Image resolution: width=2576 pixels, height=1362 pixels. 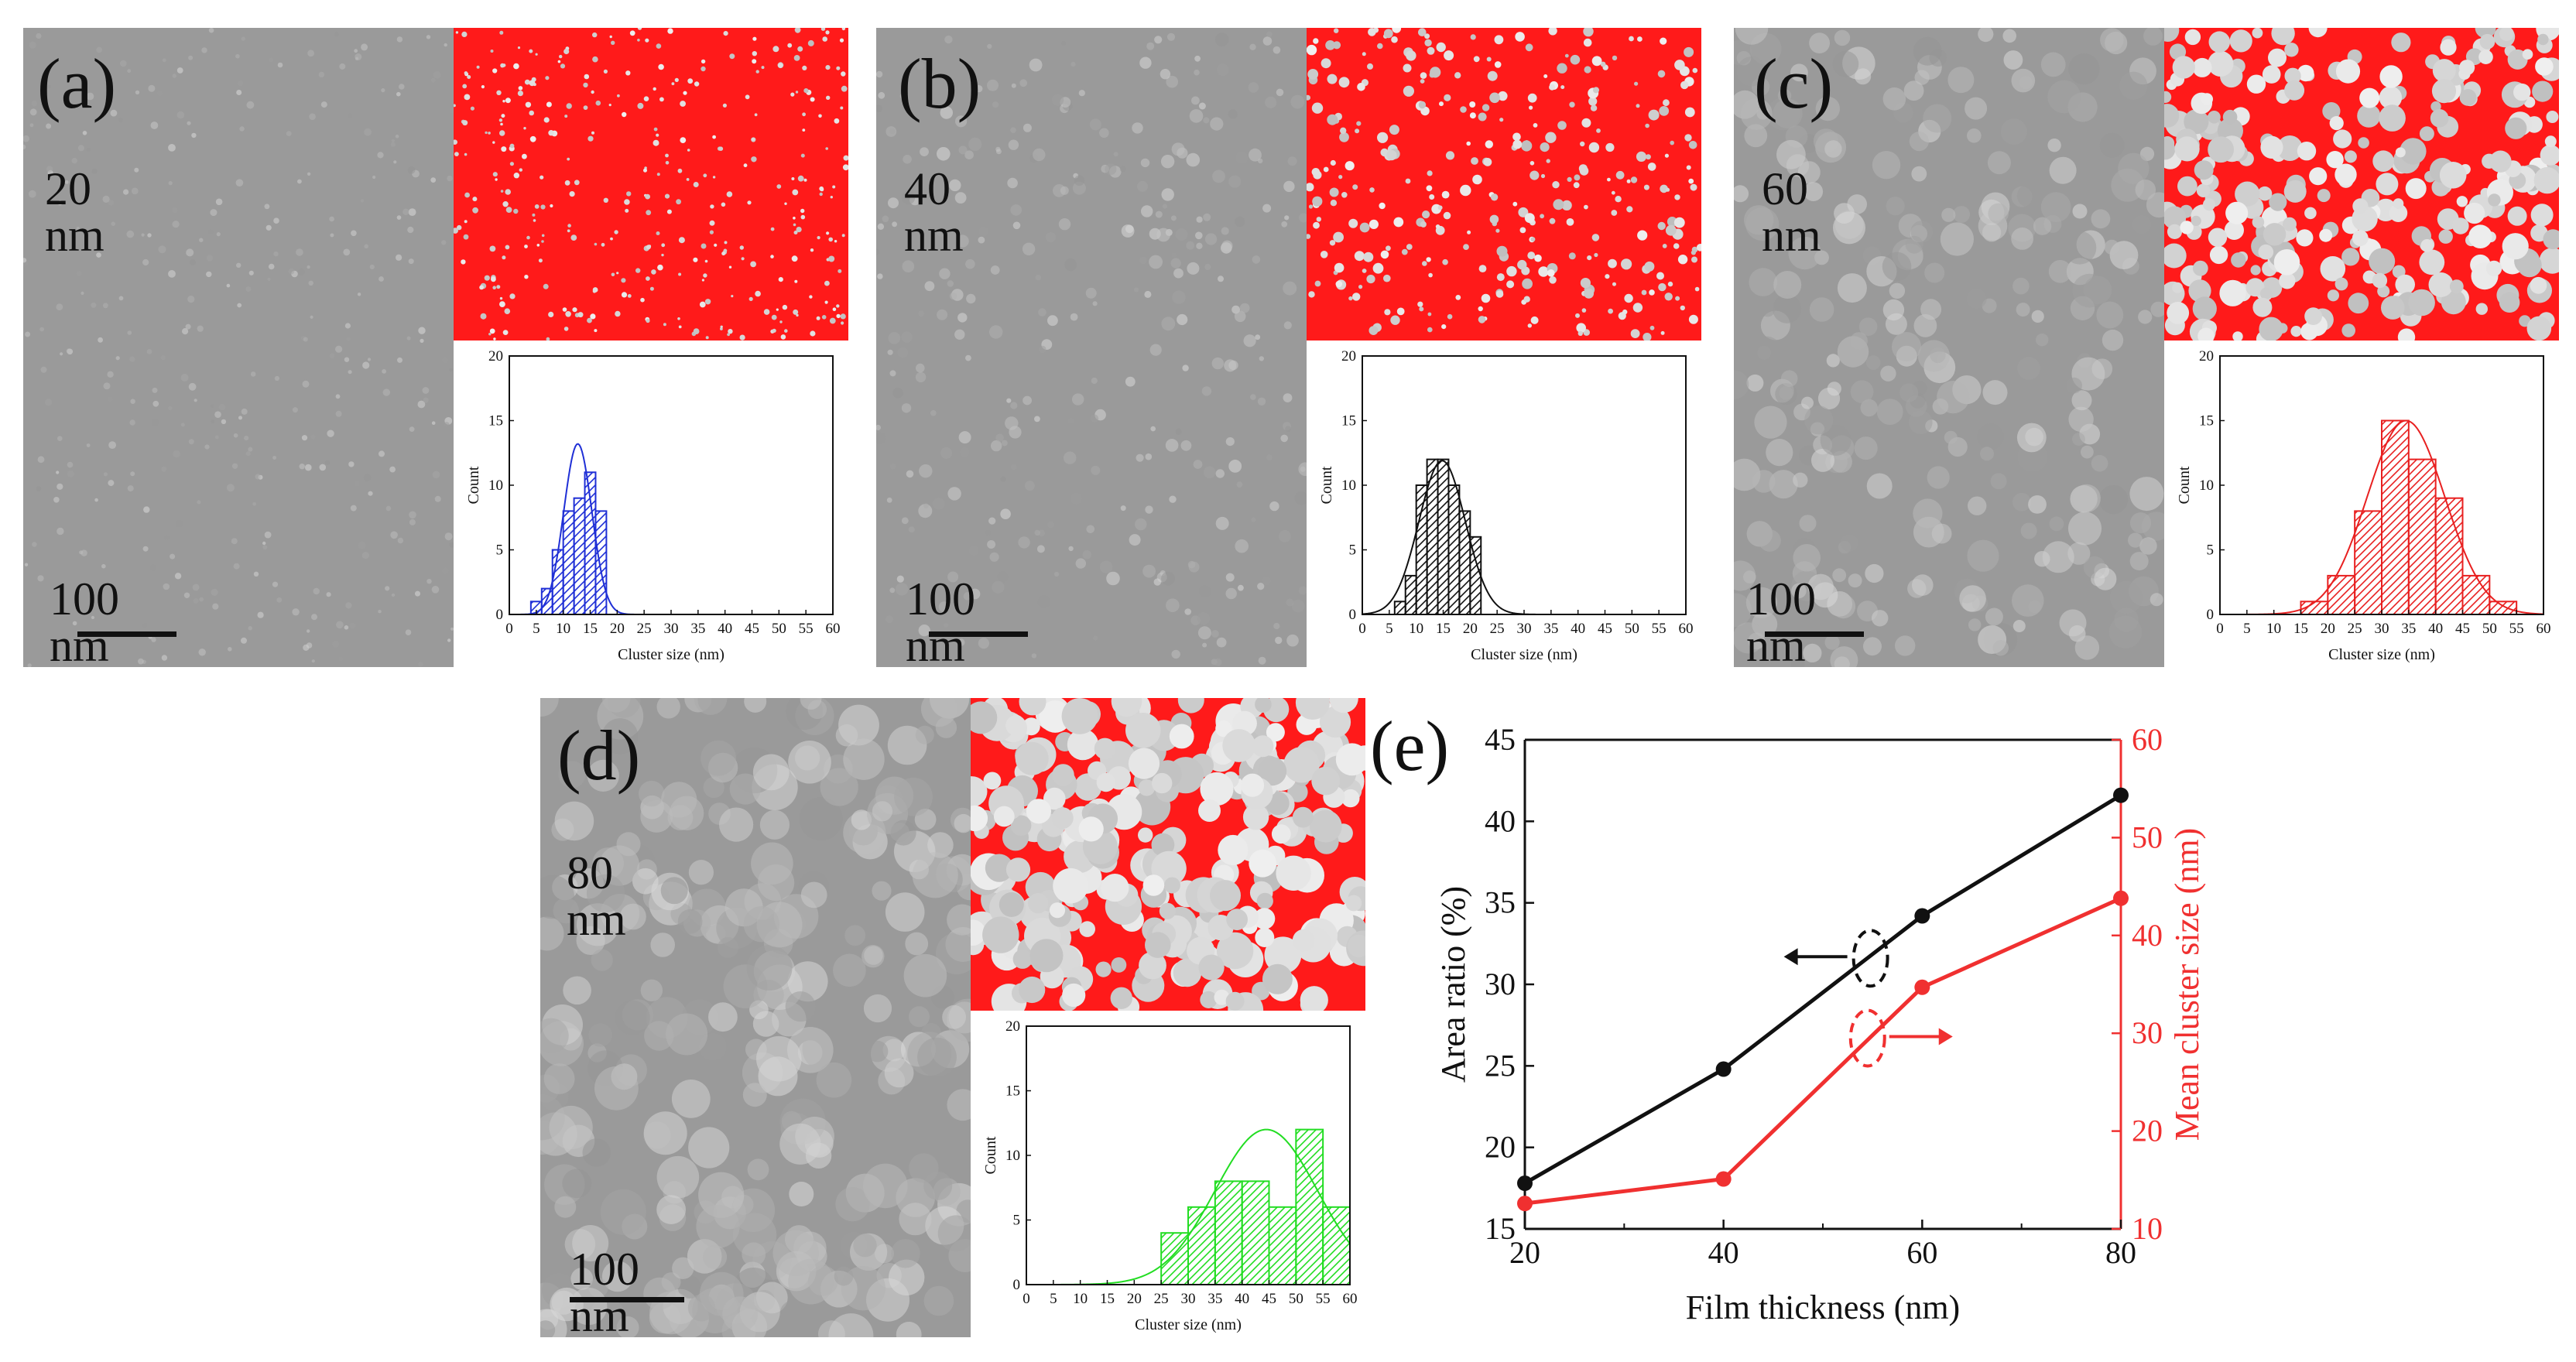 I want to click on right-y-tick-label: 30, so click(x=2147, y=1032).